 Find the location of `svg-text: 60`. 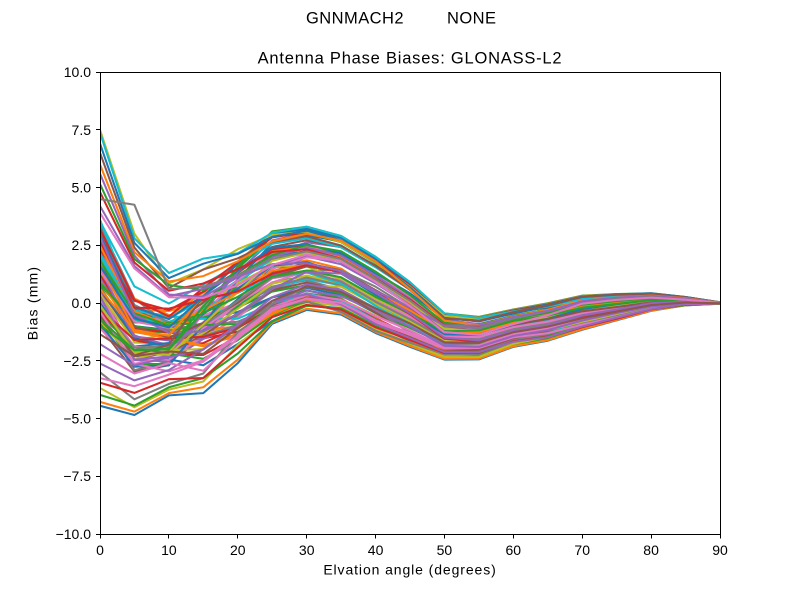

svg-text: 60 is located at coordinates (514, 550).